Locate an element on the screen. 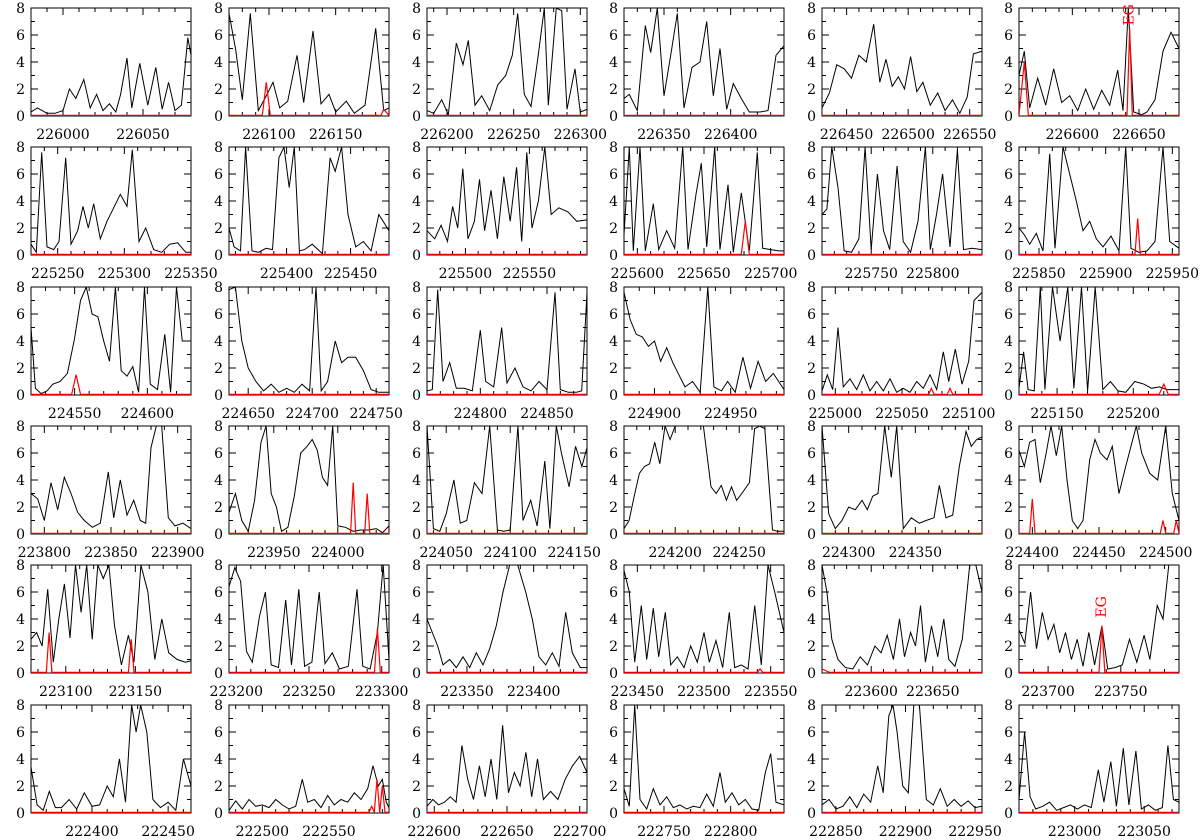 The image size is (1200, 840). x-tick-label: 222700 is located at coordinates (579, 832).